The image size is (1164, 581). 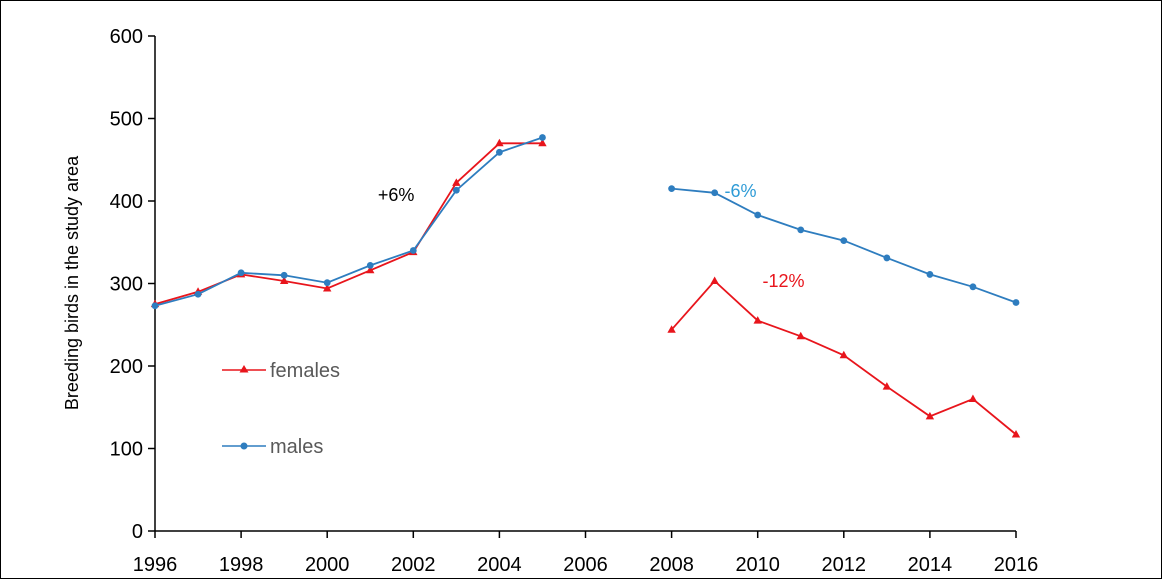 I want to click on x-tick-label: 2012, so click(x=844, y=565).